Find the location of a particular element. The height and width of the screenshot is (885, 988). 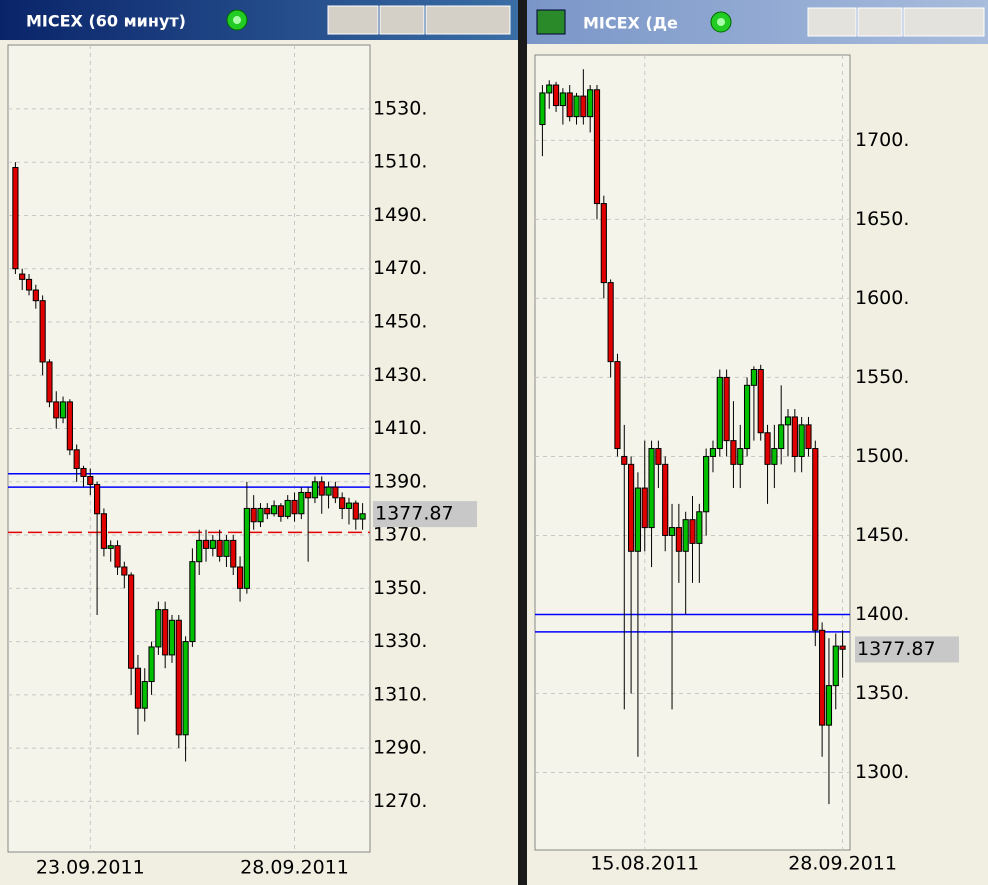

y-tick-label: 1500. is located at coordinates (882, 456).